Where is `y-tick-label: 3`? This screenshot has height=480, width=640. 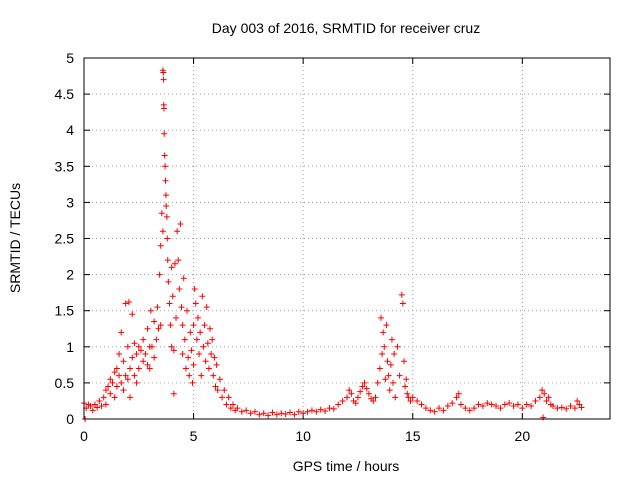 y-tick-label: 3 is located at coordinates (70, 202).